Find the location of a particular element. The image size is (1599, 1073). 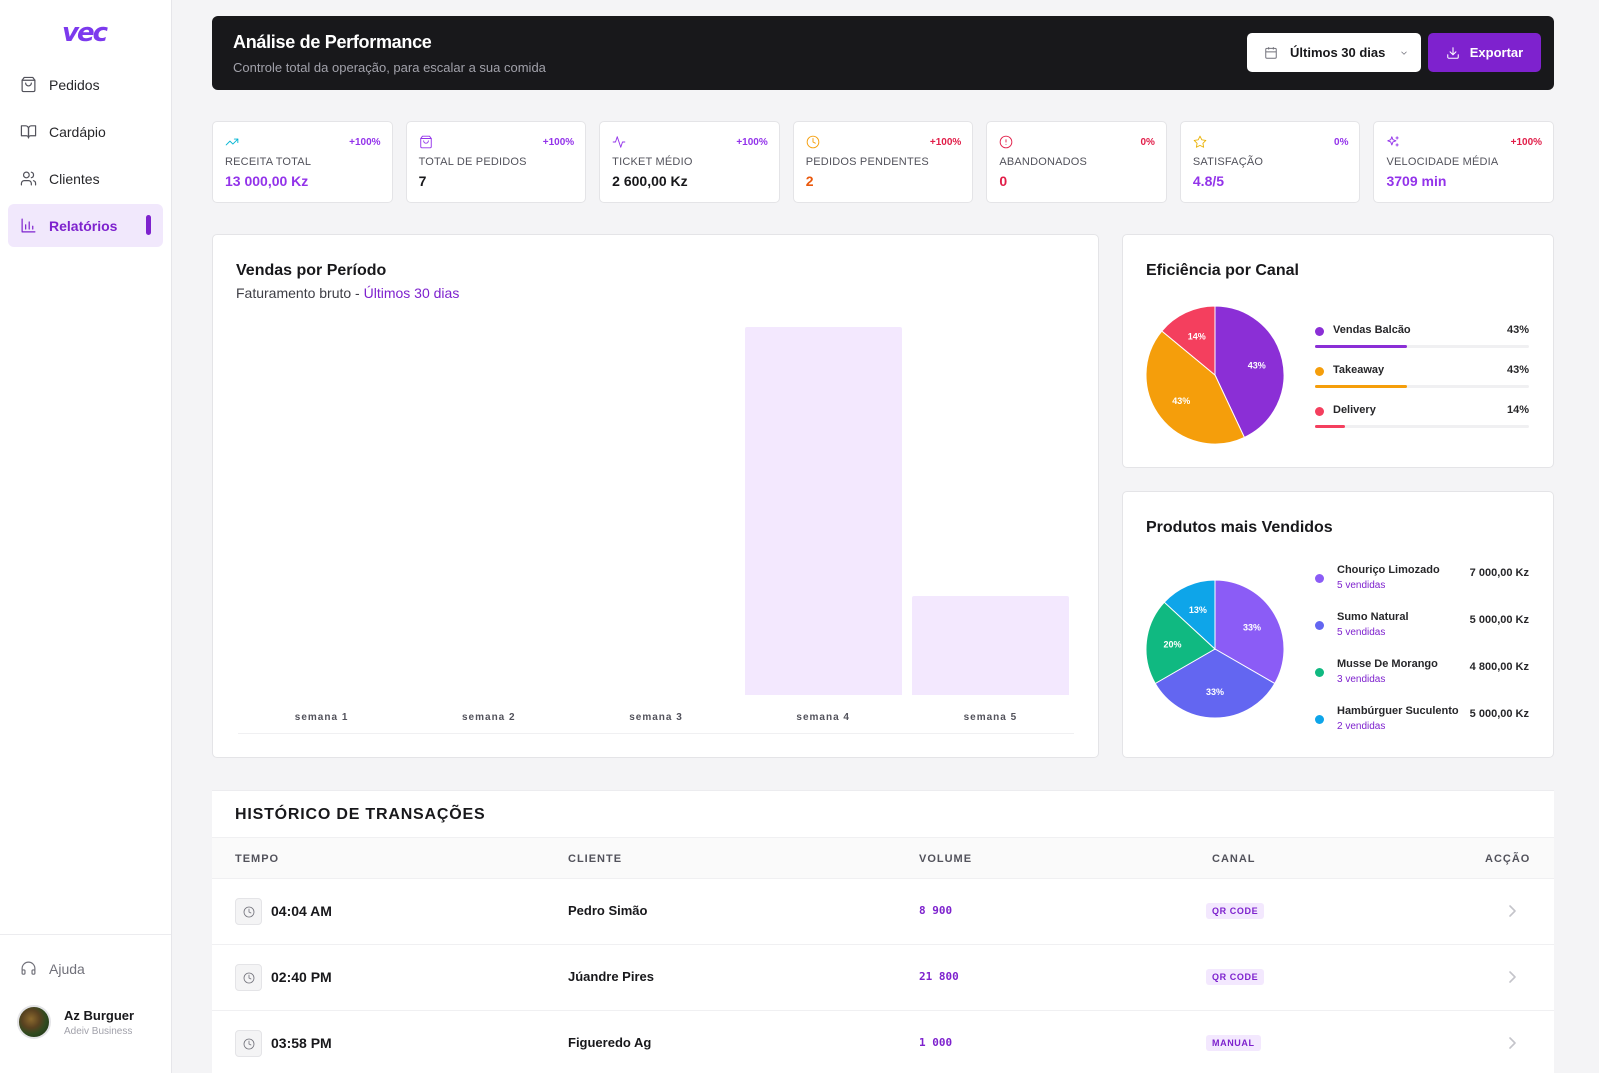

column-header-tempo: TEMPO is located at coordinates (257, 859).